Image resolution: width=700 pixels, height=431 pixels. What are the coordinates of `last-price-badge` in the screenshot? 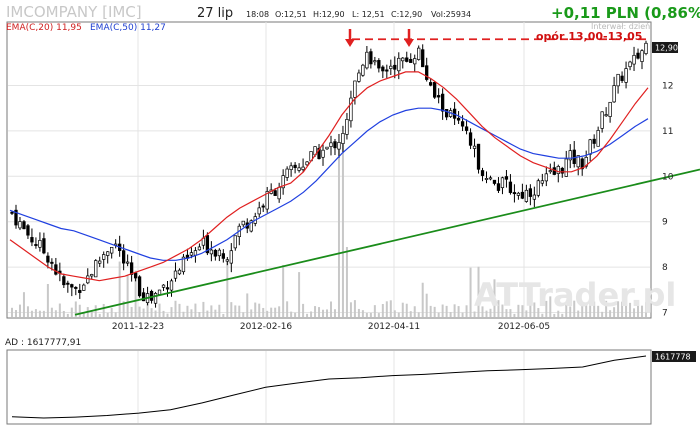 It's located at (665, 47).